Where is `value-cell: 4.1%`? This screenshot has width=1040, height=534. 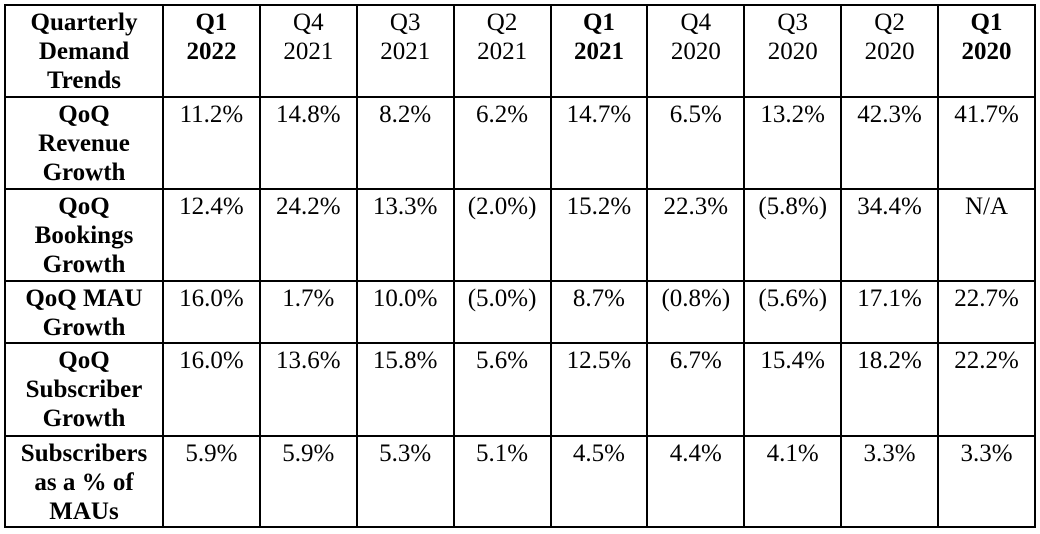
value-cell: 4.1% is located at coordinates (793, 481).